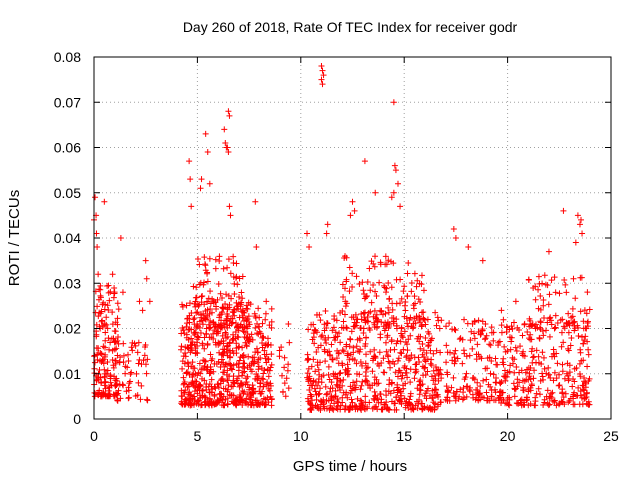 The width and height of the screenshot is (640, 480). What do you see at coordinates (67, 148) in the screenshot?
I see `y-tick-label: 0.06` at bounding box center [67, 148].